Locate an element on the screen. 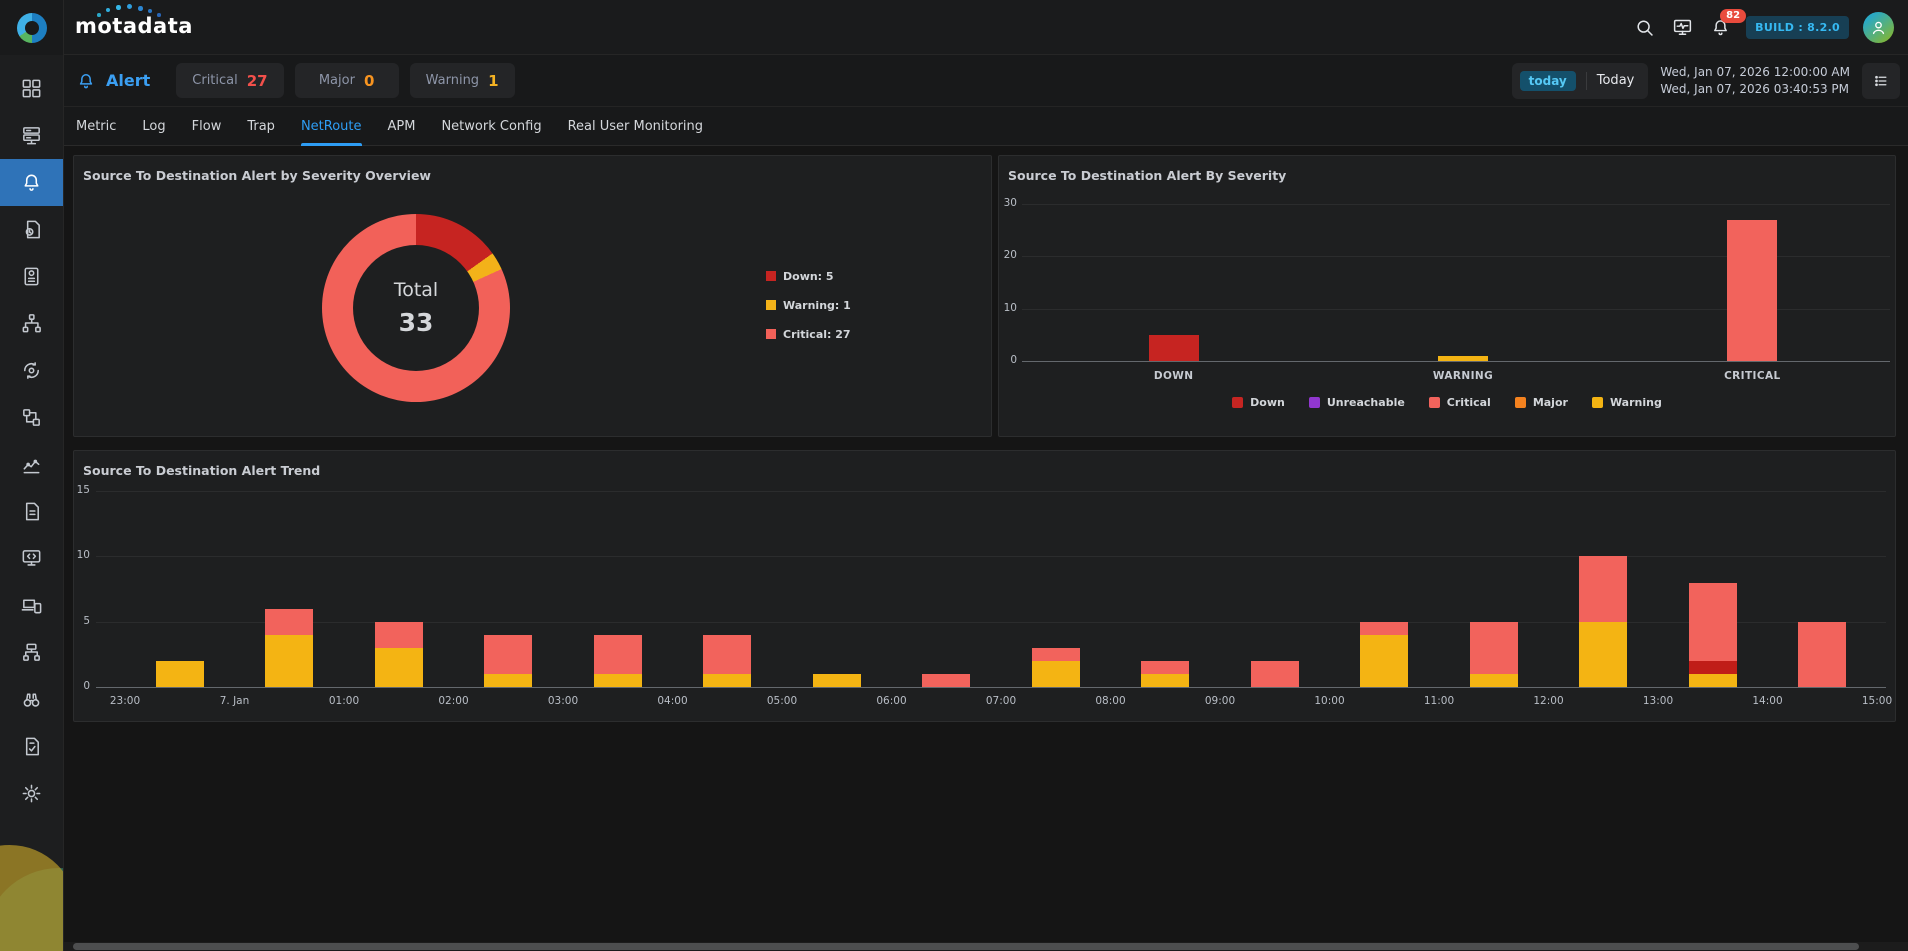 The image size is (1908, 951). trend-bar-04:30-warning is located at coordinates (727, 680).